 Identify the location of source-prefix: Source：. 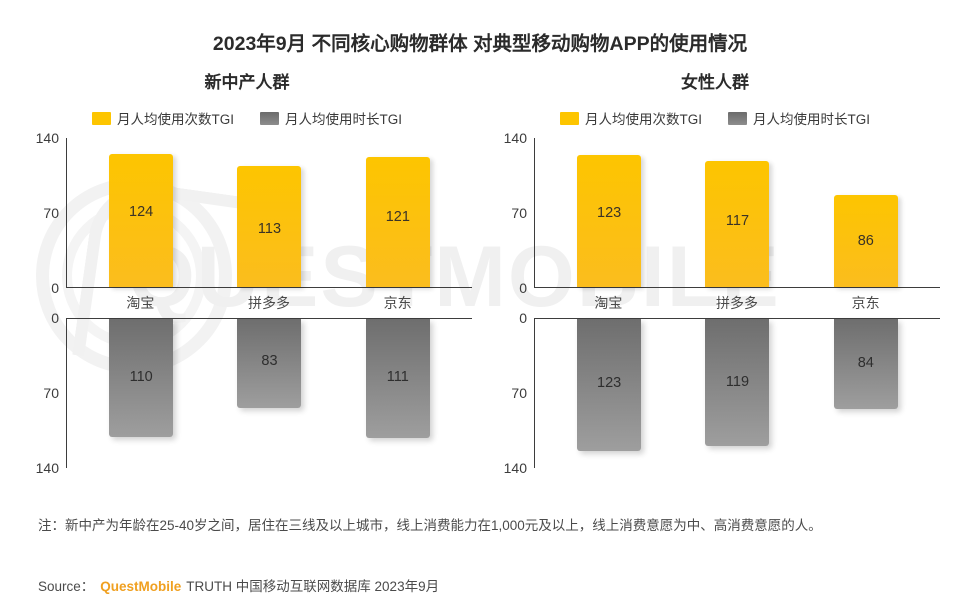
(66, 586).